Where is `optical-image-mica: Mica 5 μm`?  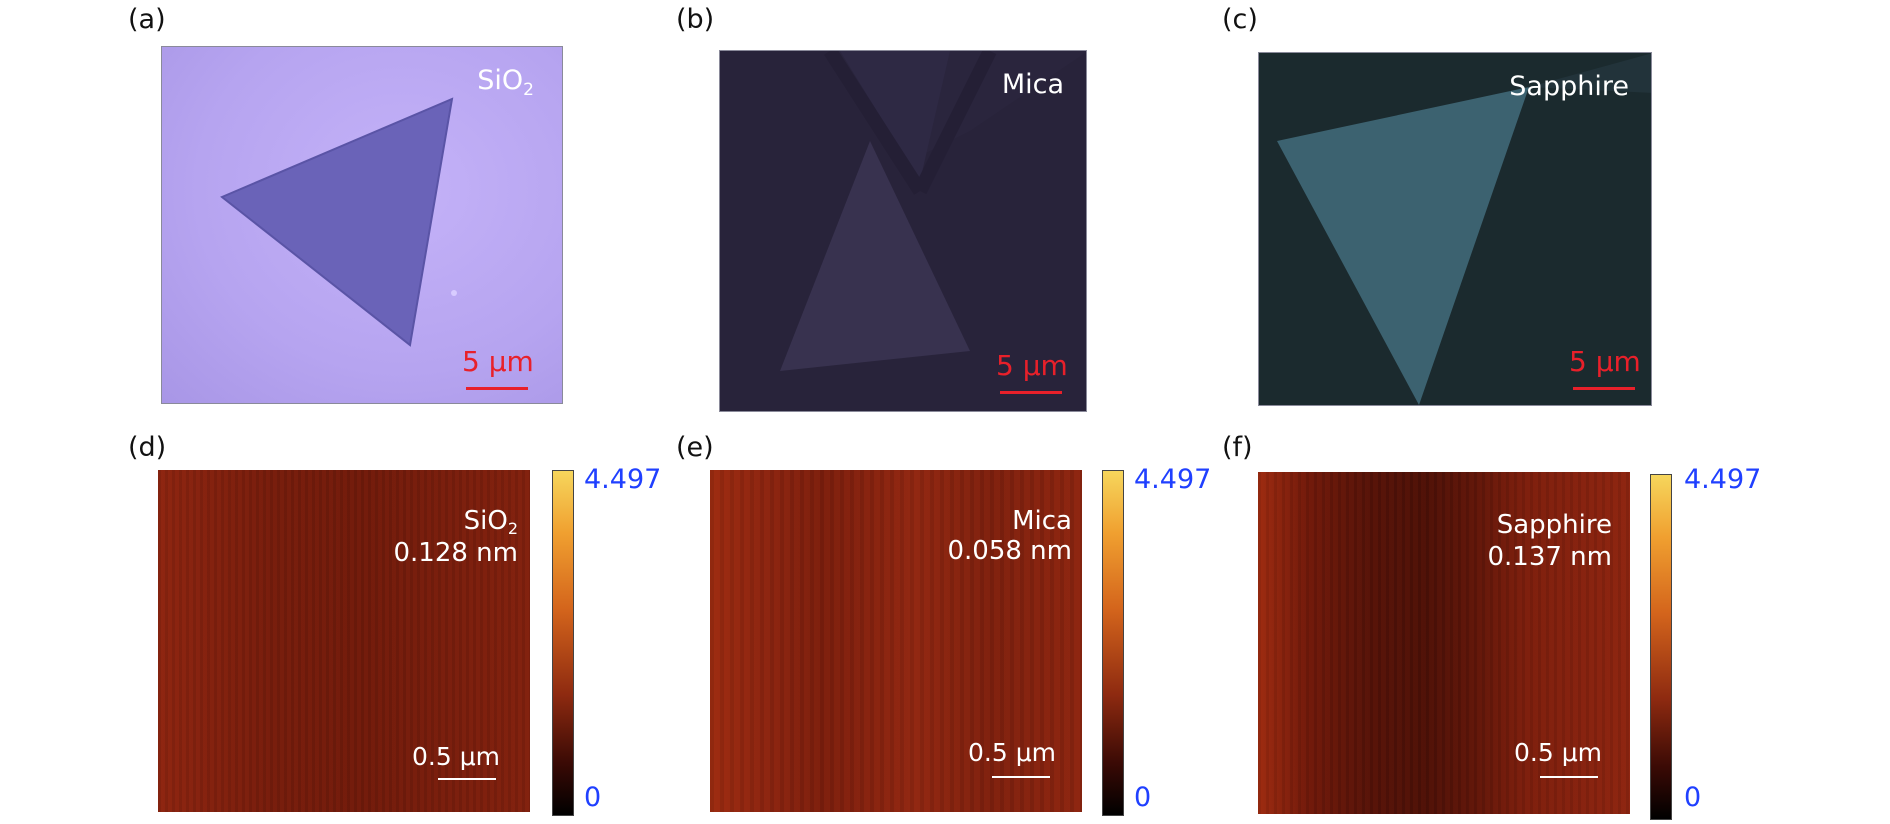
optical-image-mica: Mica 5 μm is located at coordinates (903, 231).